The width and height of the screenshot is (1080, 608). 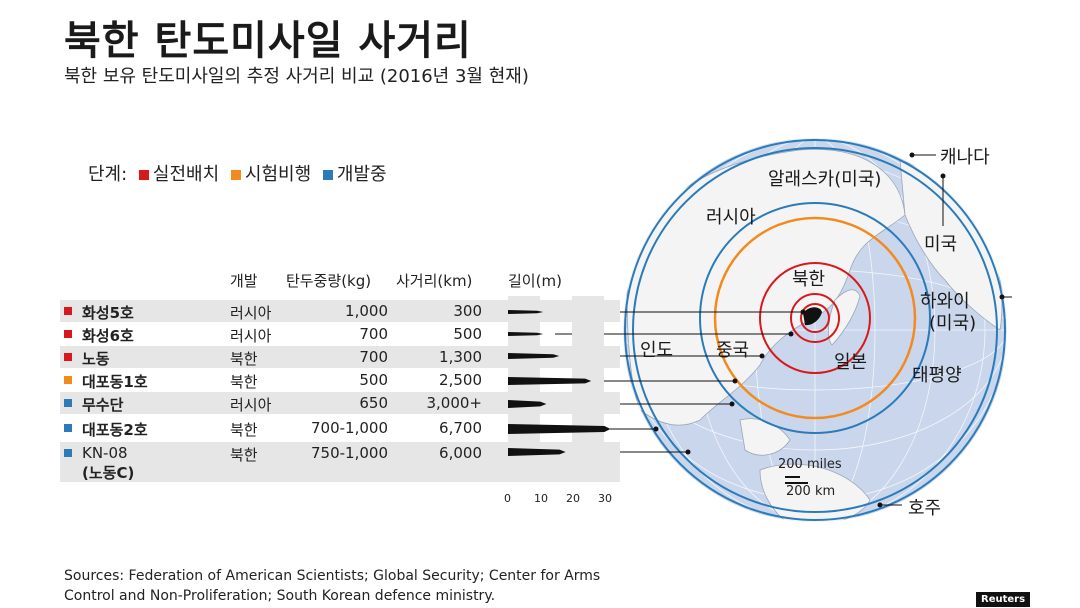 What do you see at coordinates (460, 380) in the screenshot?
I see `missile-range: 2,500` at bounding box center [460, 380].